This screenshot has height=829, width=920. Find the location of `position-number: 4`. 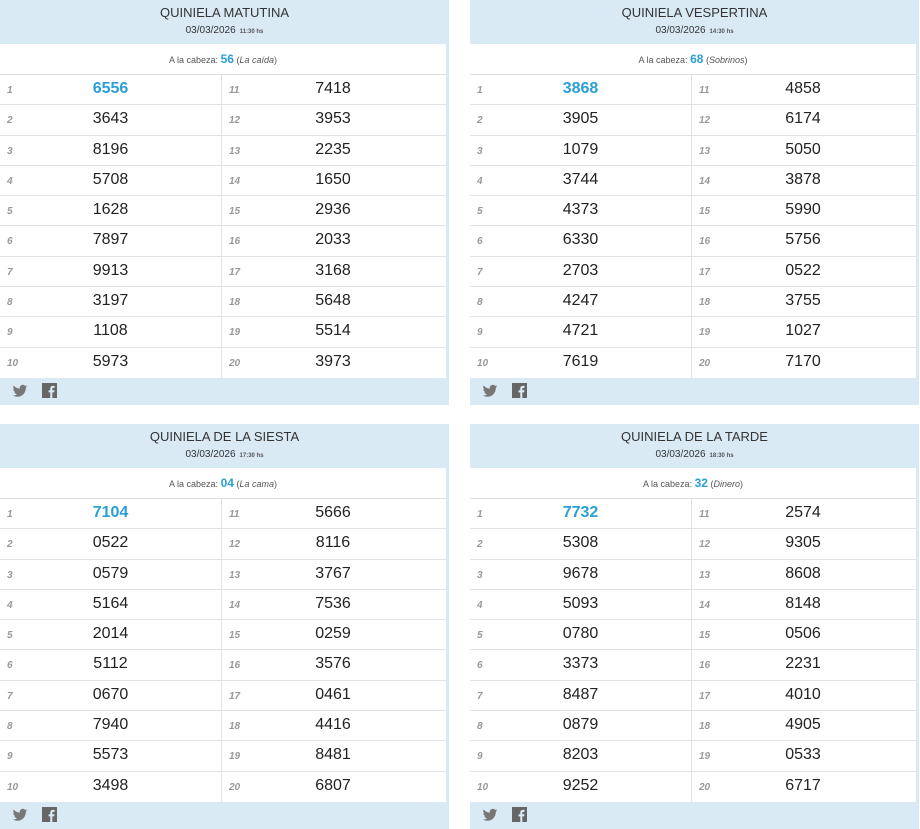

position-number: 4 is located at coordinates (480, 181).